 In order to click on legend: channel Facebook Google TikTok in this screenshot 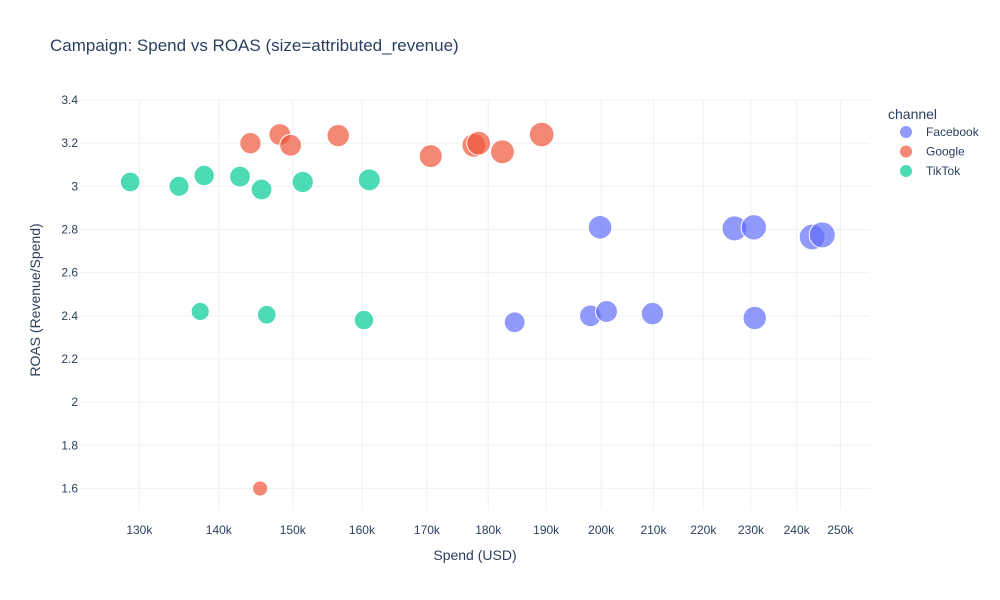, I will do `click(934, 142)`.